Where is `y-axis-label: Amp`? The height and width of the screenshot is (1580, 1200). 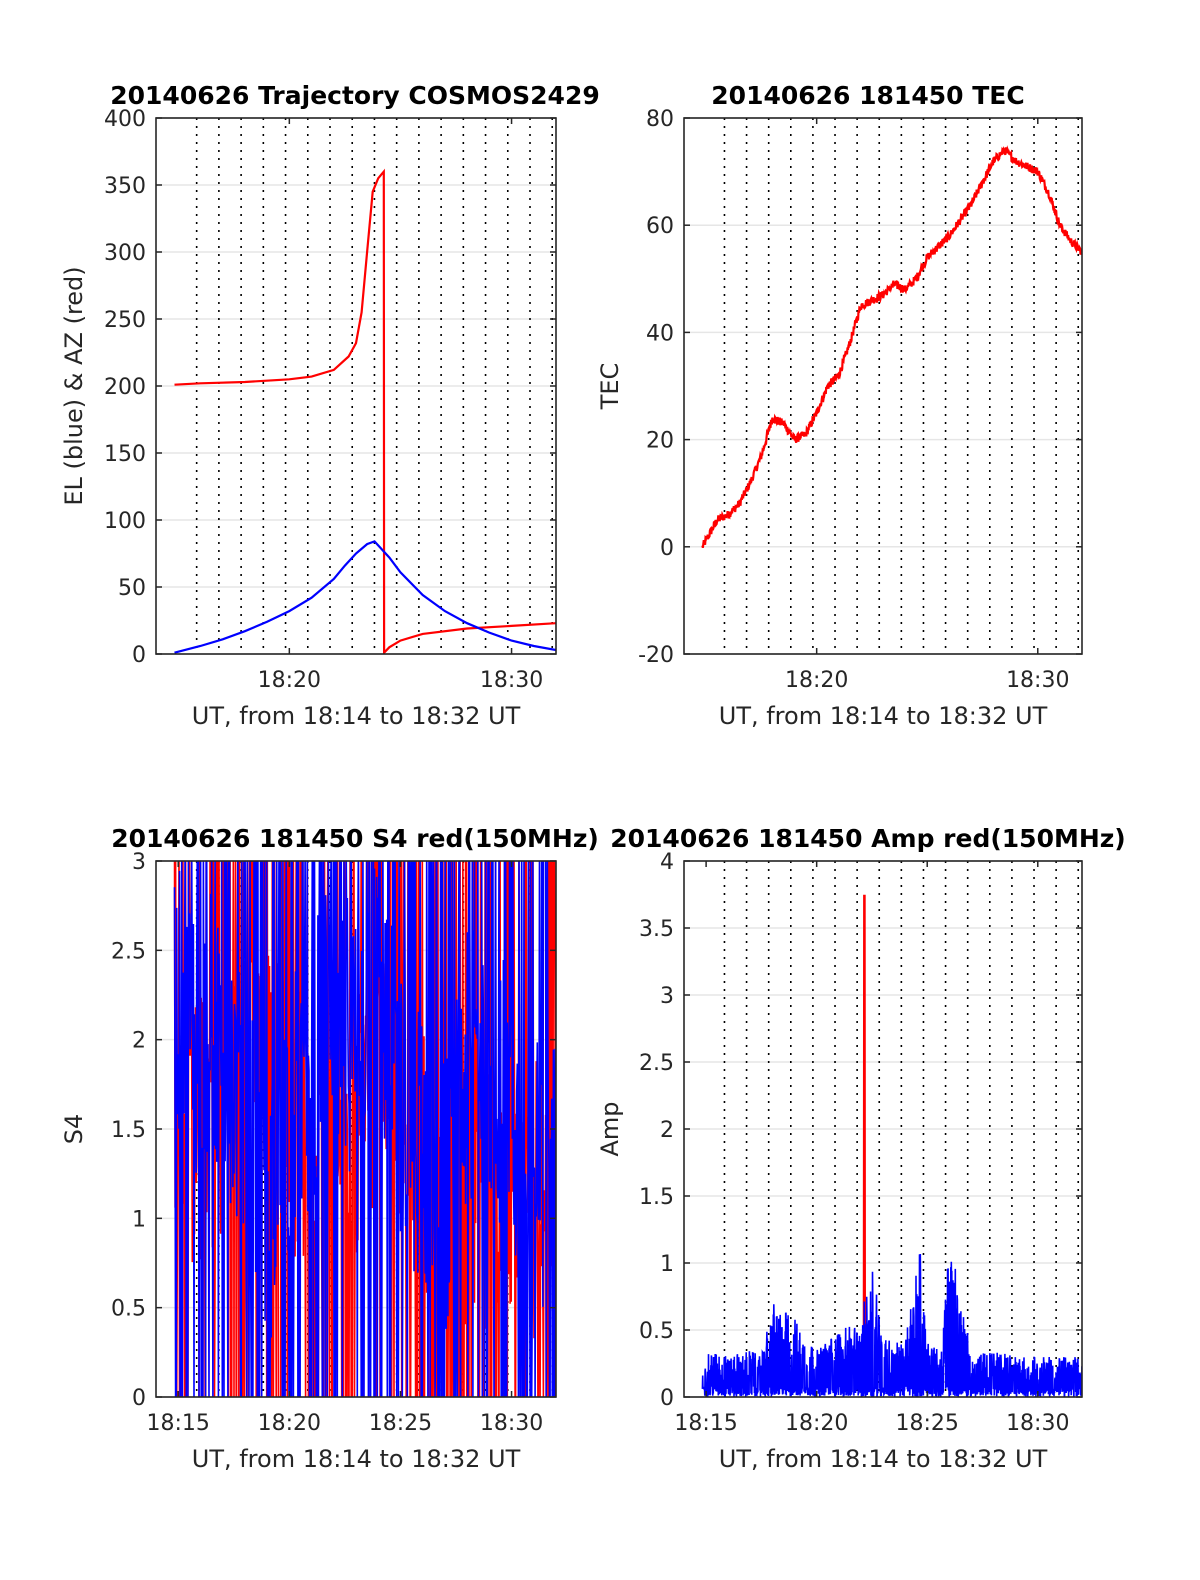
y-axis-label: Amp is located at coordinates (610, 1128).